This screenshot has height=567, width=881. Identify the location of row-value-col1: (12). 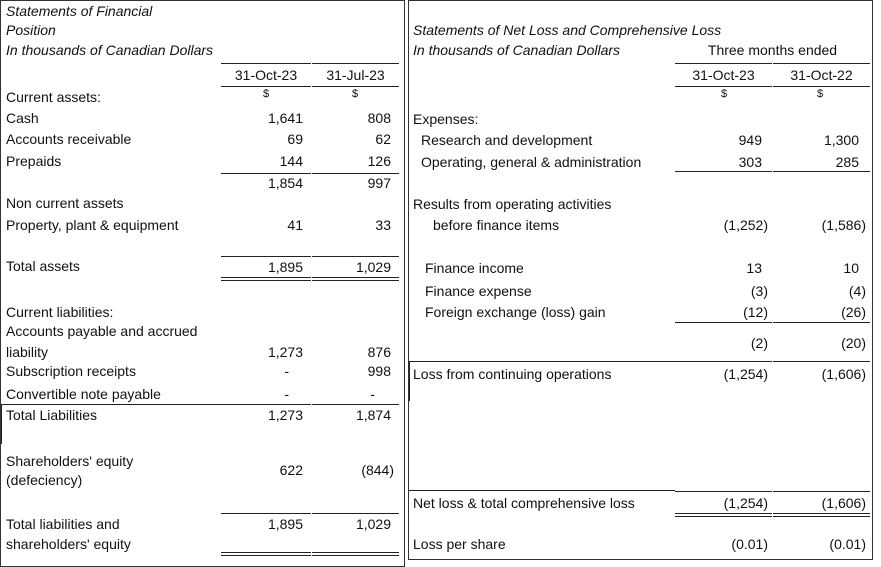
(755, 312).